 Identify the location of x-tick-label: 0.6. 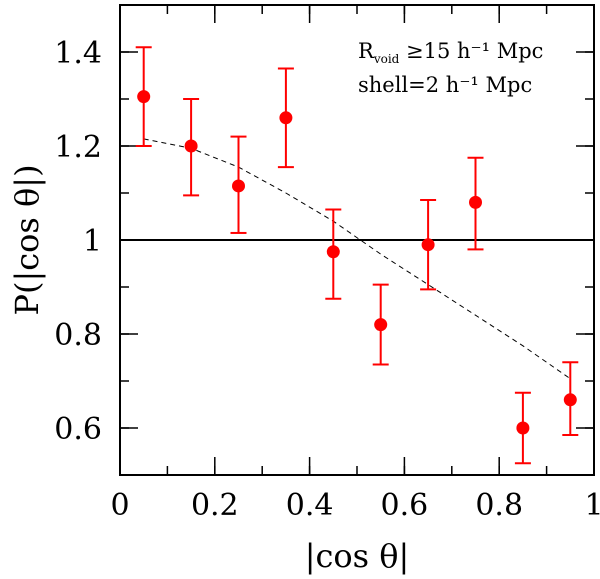
(405, 505).